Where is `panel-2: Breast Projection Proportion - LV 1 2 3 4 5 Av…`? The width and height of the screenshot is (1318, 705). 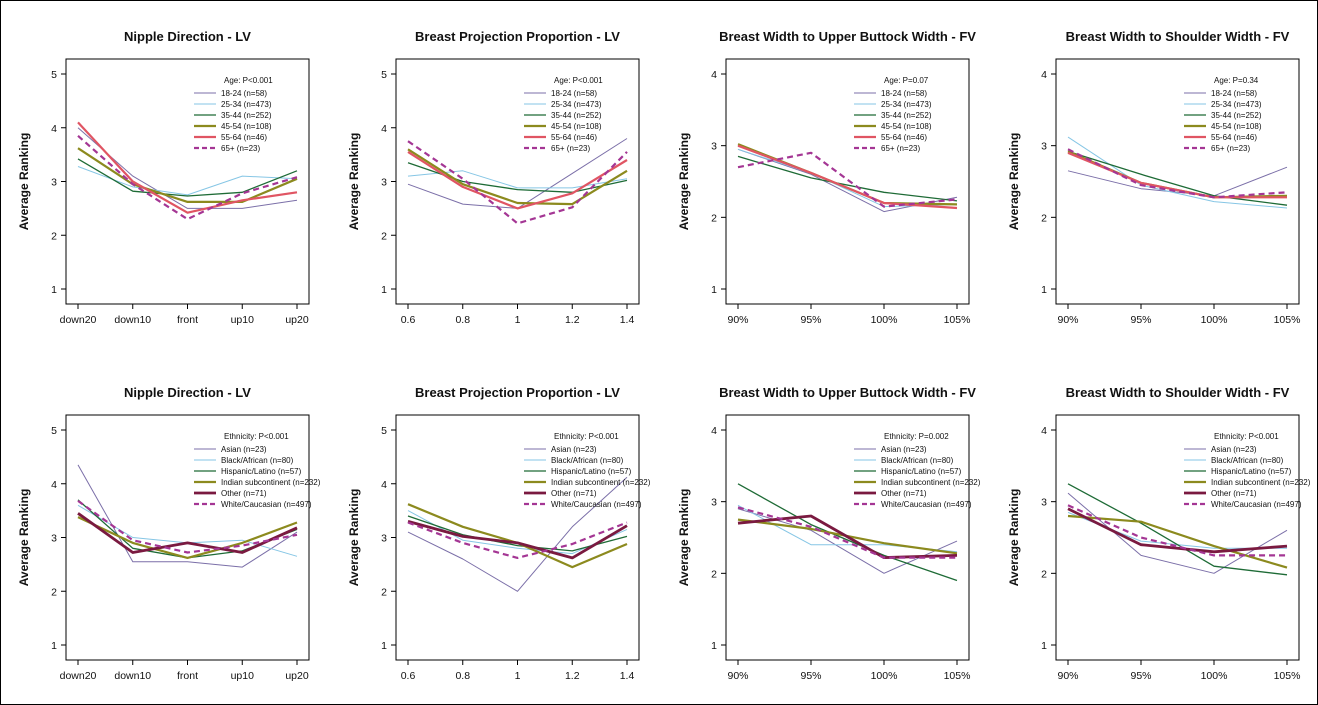 panel-2: Breast Projection Proportion - LV 1 2 3 4 5 Av… is located at coordinates (493, 177).